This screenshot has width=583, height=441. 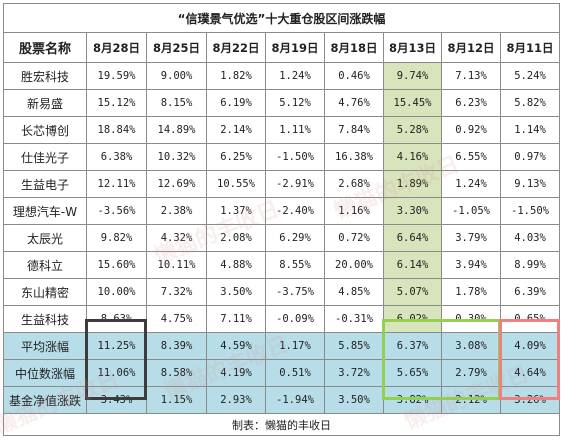 I want to click on table-cell: 10.55%, so click(x=236, y=184).